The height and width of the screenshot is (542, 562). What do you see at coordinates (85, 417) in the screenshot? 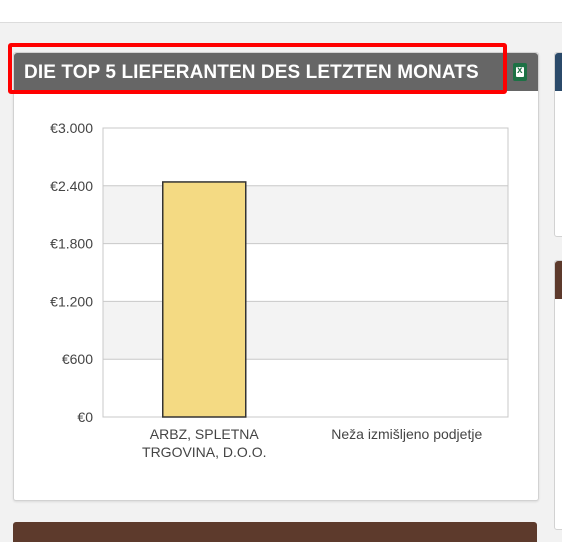
I see `y-tick-label: €0` at bounding box center [85, 417].